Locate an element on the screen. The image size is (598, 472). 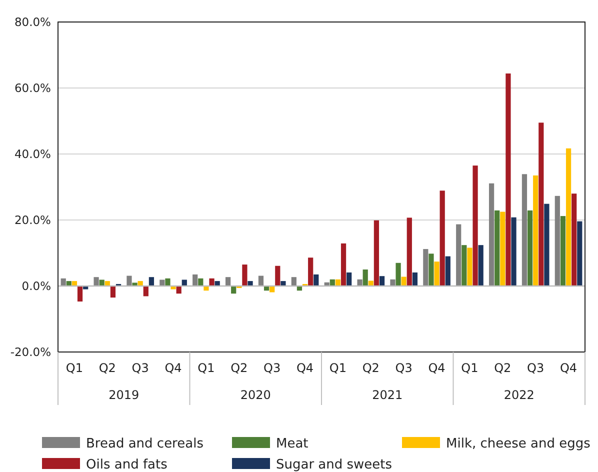
text: 2022 is located at coordinates (519, 395).